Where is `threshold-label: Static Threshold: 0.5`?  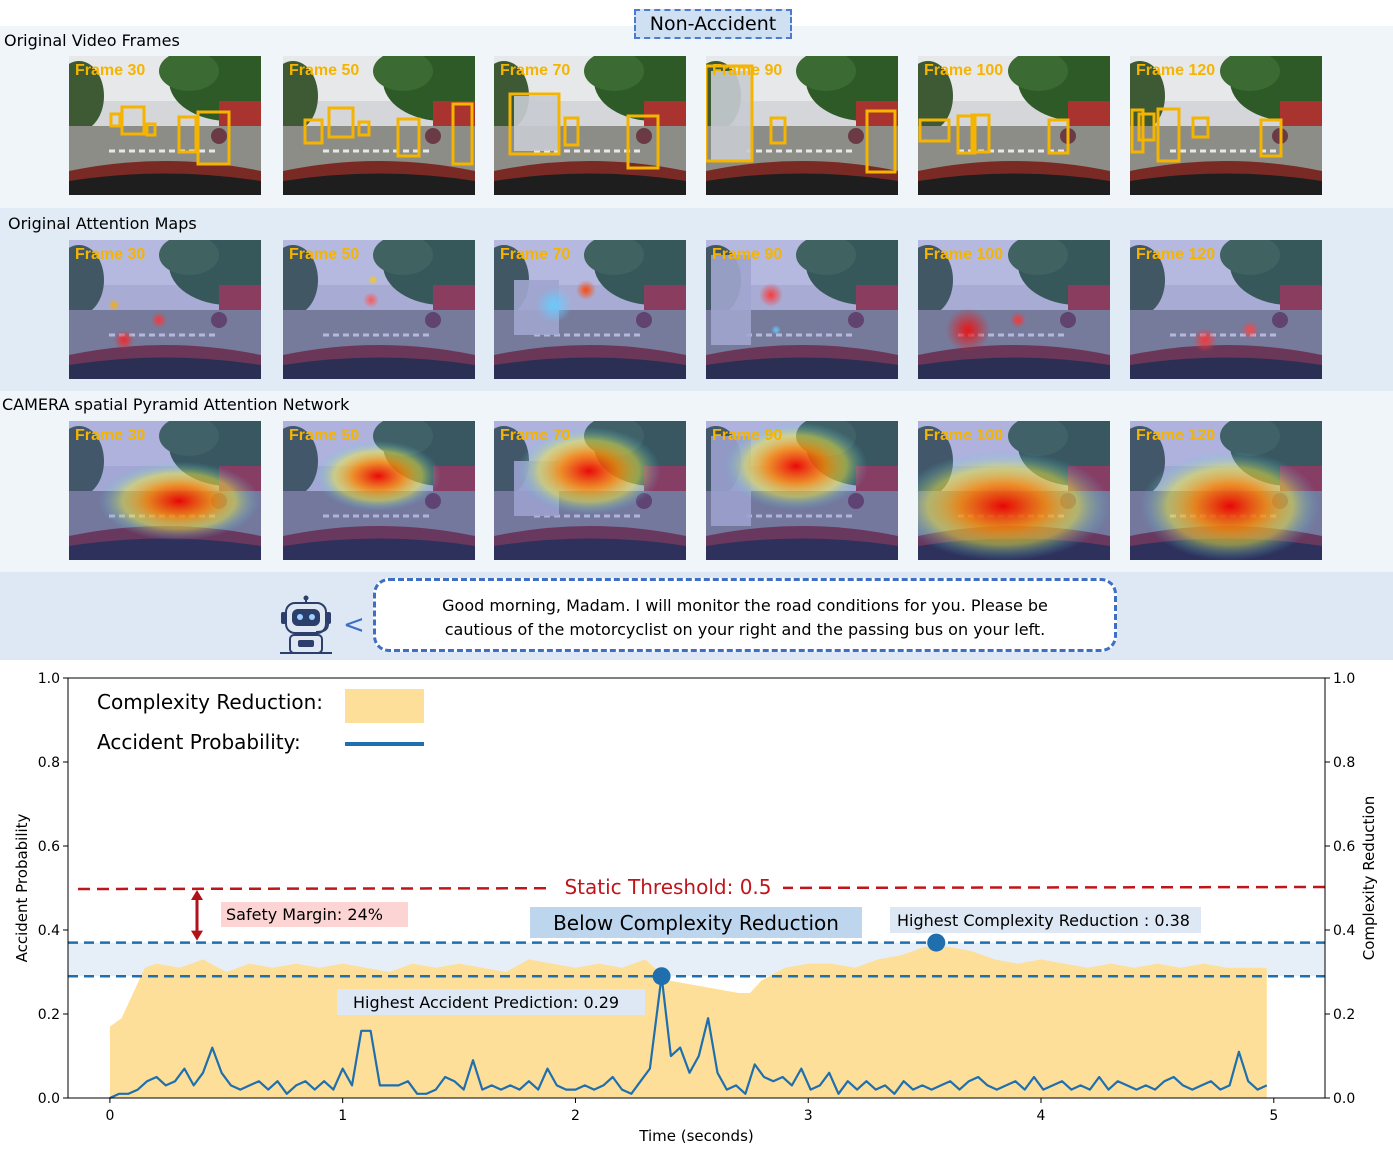
threshold-label: Static Threshold: 0.5 is located at coordinates (667, 887).